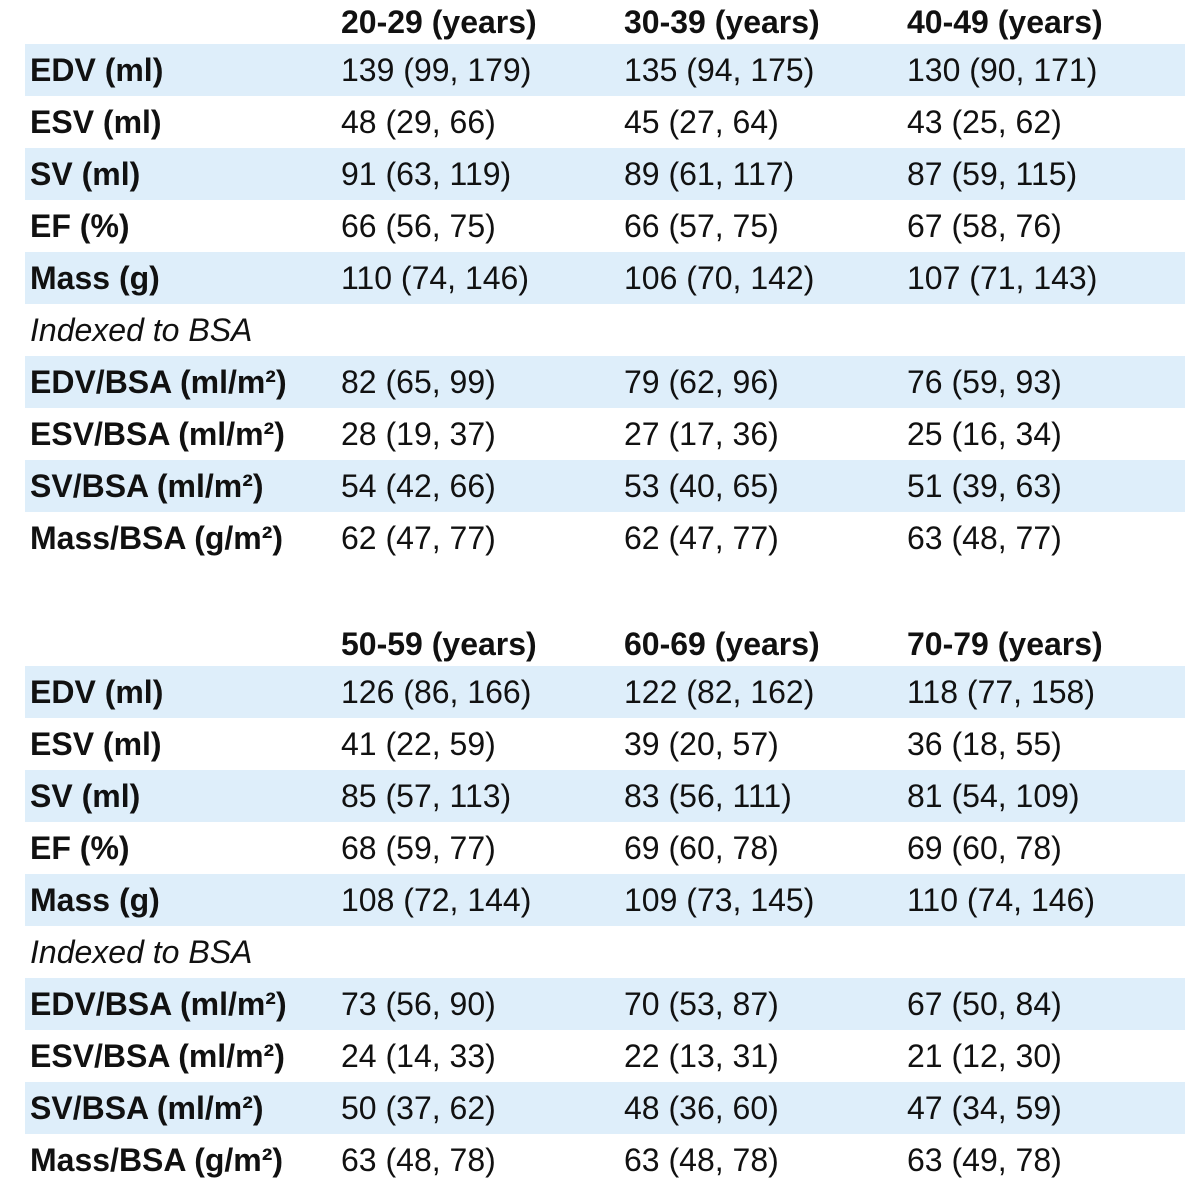 Image resolution: width=1185 pixels, height=1193 pixels. Describe the element at coordinates (1005, 644) in the screenshot. I see `column-header: 70-79 (years)` at that location.